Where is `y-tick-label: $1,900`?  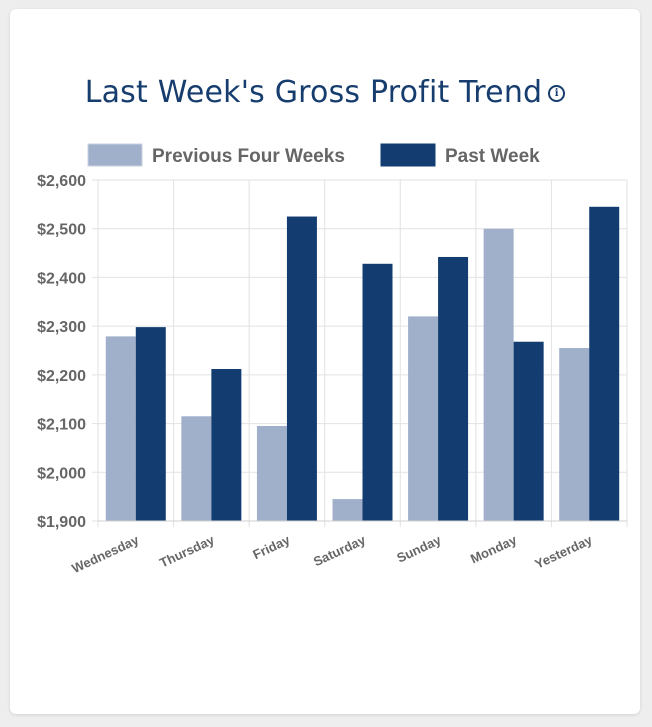
y-tick-label: $1,900 is located at coordinates (61, 522).